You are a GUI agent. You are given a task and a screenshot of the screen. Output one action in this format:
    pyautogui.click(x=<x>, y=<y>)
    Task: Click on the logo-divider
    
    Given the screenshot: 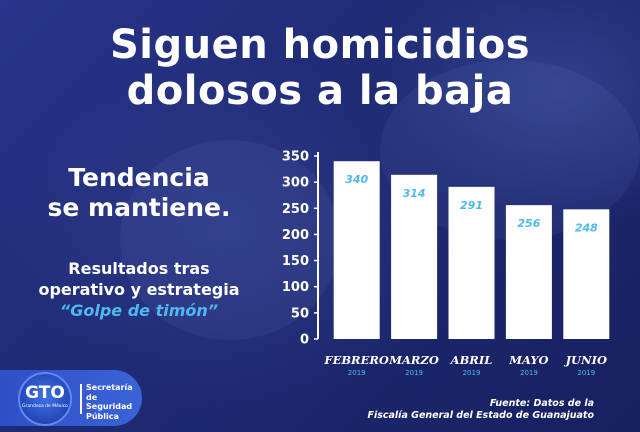 What is the action you would take?
    pyautogui.click(x=81, y=399)
    